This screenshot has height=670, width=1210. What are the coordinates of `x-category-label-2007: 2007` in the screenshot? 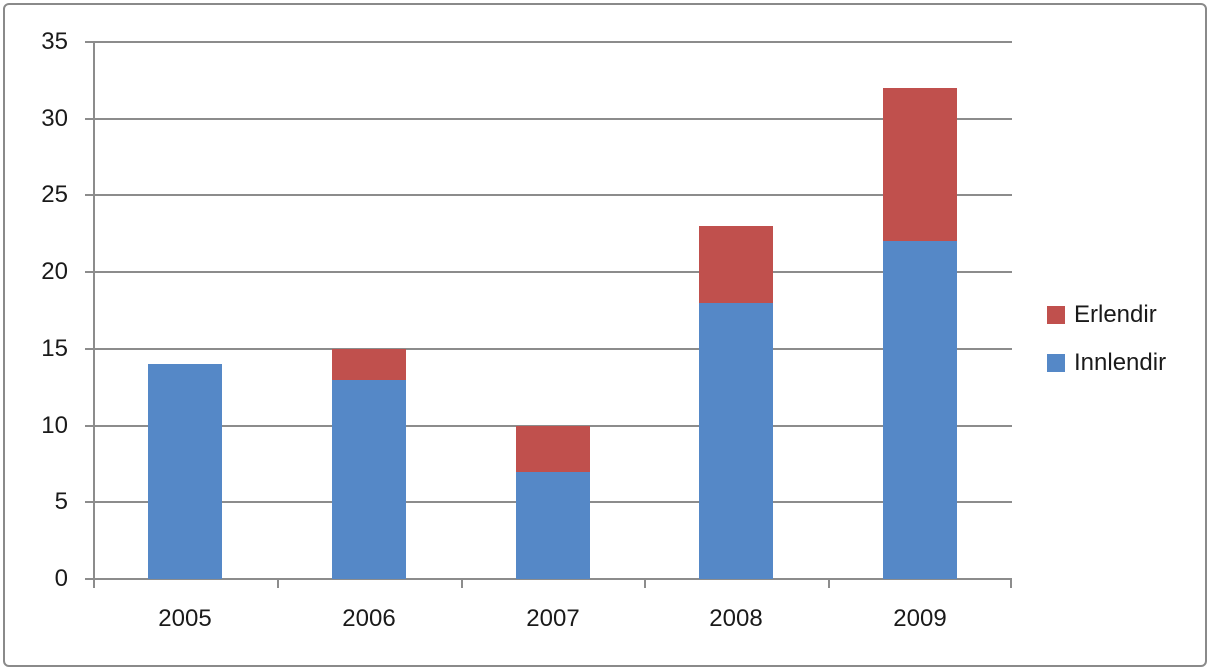 It's located at (553, 618).